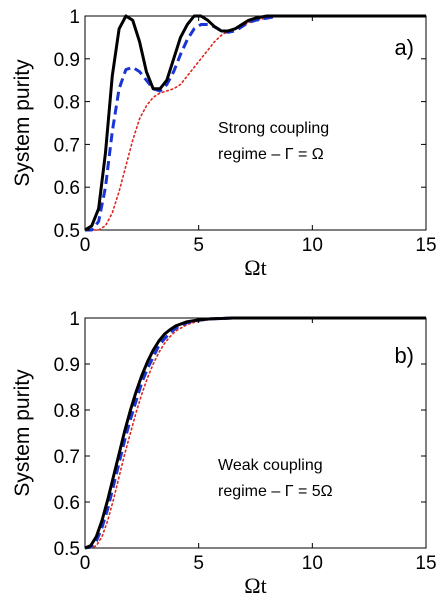 The height and width of the screenshot is (605, 441). Describe the element at coordinates (271, 154) in the screenshot. I see `regime-annotation-line: regime – Γ = Ω` at that location.